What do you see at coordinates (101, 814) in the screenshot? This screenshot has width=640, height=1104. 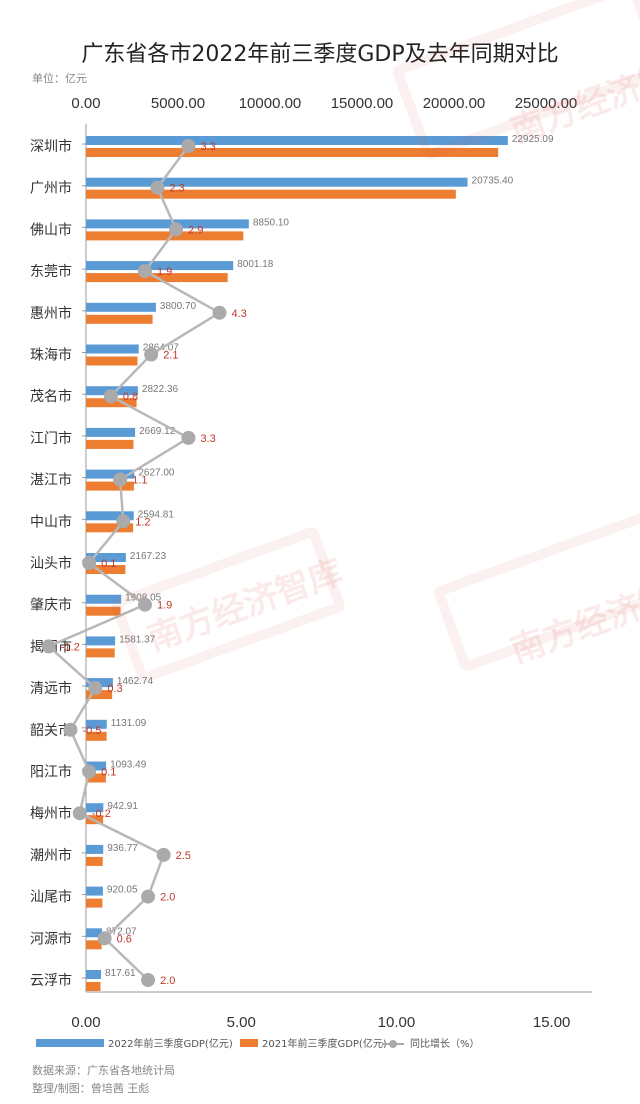 I see `growth-value-label: -0.2` at bounding box center [101, 814].